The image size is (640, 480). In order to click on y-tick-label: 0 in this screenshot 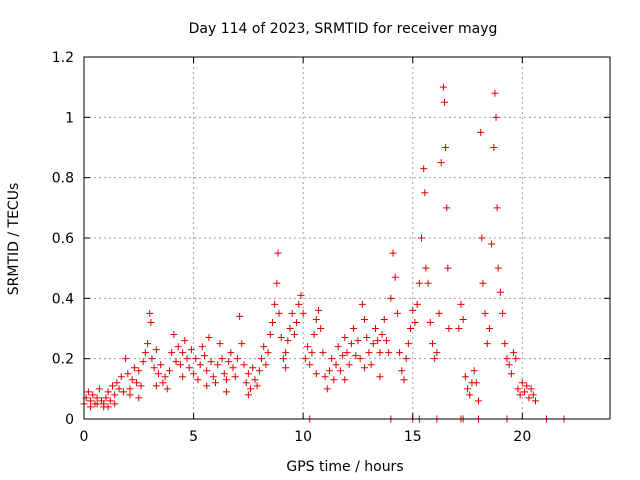, I will do `click(69, 420)`.